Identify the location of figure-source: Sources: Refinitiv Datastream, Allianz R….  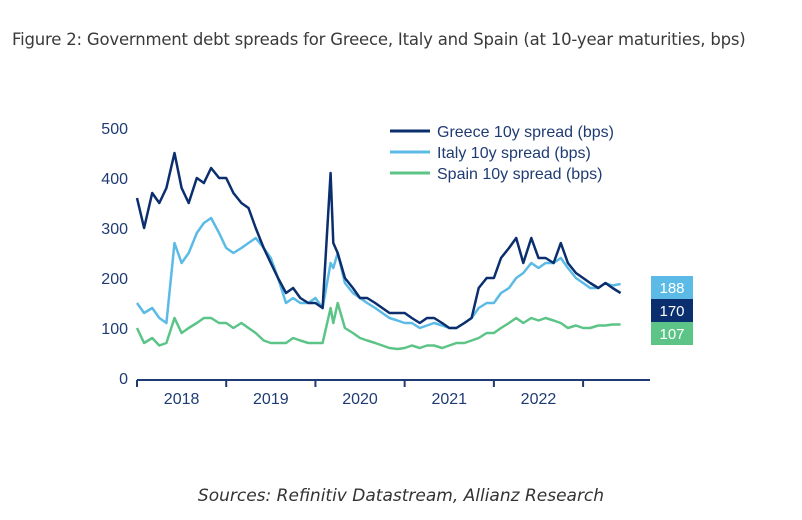
(401, 496).